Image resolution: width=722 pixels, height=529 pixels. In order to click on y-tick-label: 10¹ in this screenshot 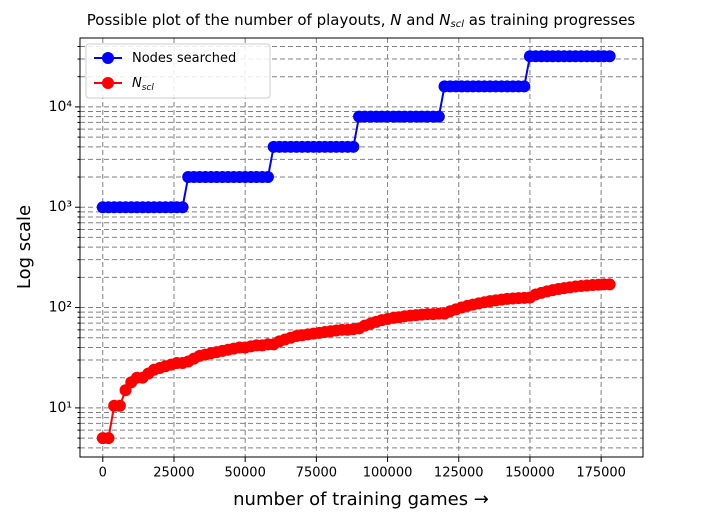, I will do `click(60, 408)`.